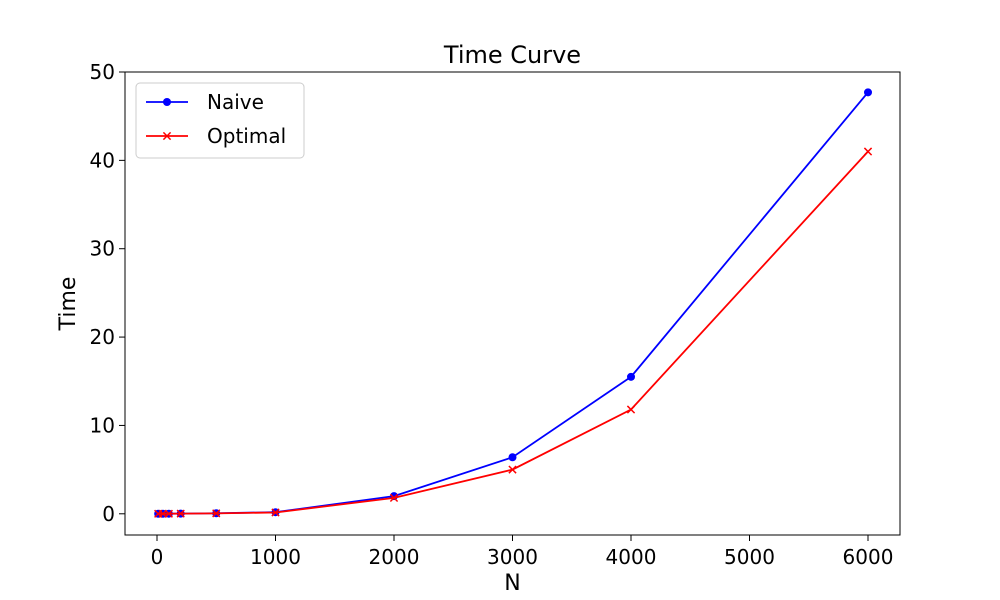  Describe the element at coordinates (205, 102) in the screenshot. I see `legend-item-naive: Naive` at that location.